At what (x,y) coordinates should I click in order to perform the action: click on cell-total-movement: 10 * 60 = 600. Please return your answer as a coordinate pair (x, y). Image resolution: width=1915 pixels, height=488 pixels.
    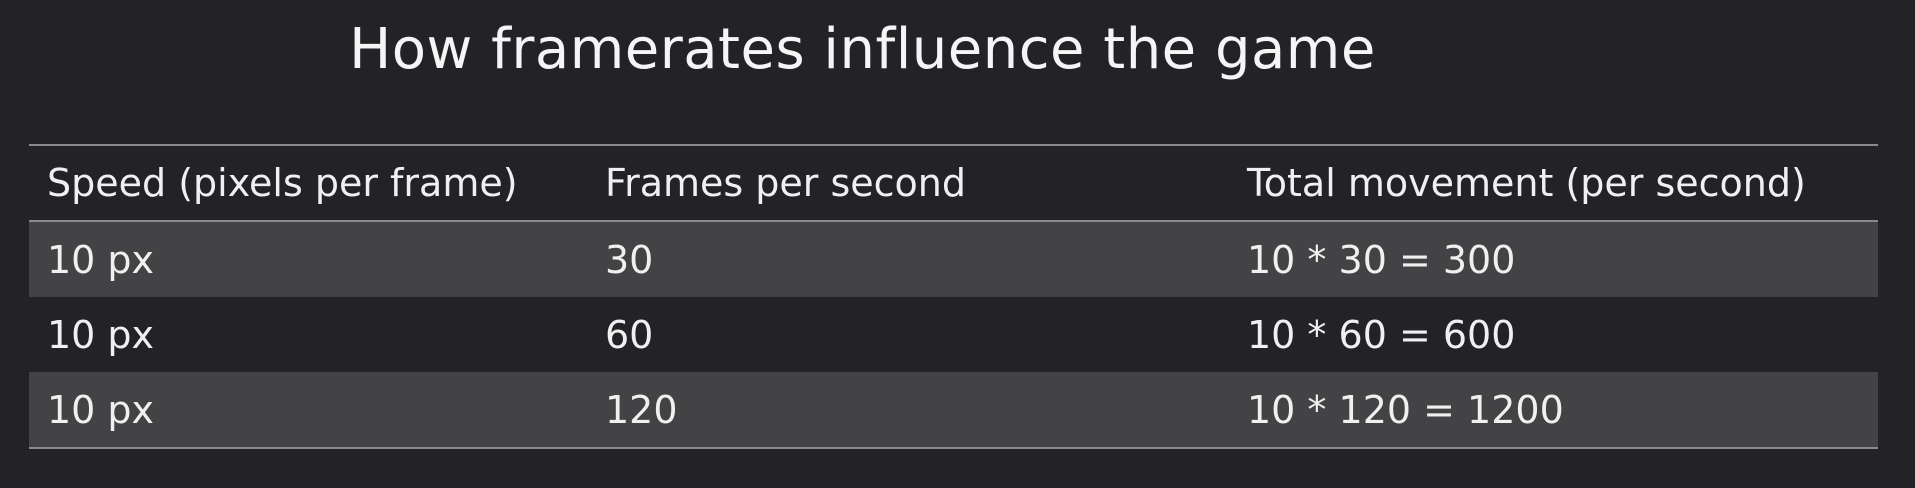
    Looking at the image, I should click on (1381, 334).